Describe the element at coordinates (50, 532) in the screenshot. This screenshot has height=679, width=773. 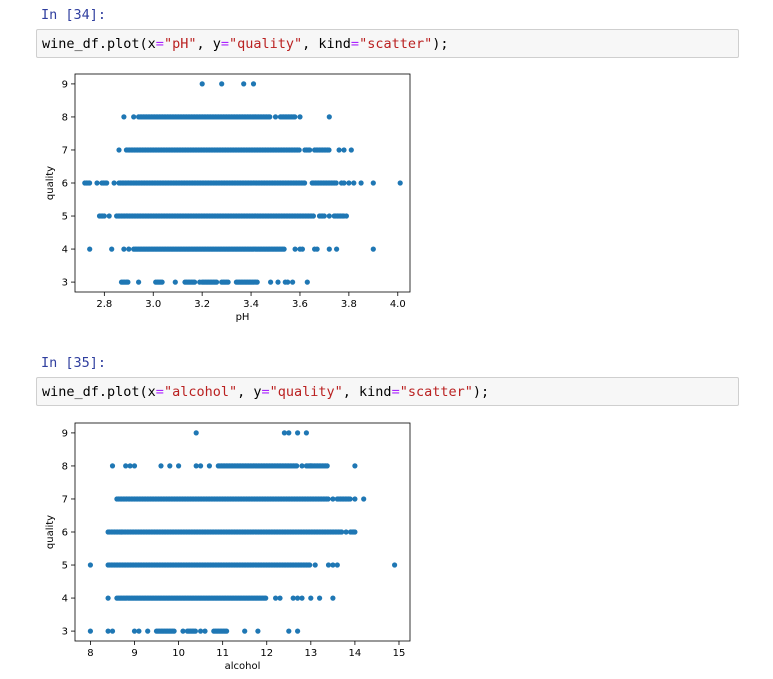
I see `y-axis-label: quality` at that location.